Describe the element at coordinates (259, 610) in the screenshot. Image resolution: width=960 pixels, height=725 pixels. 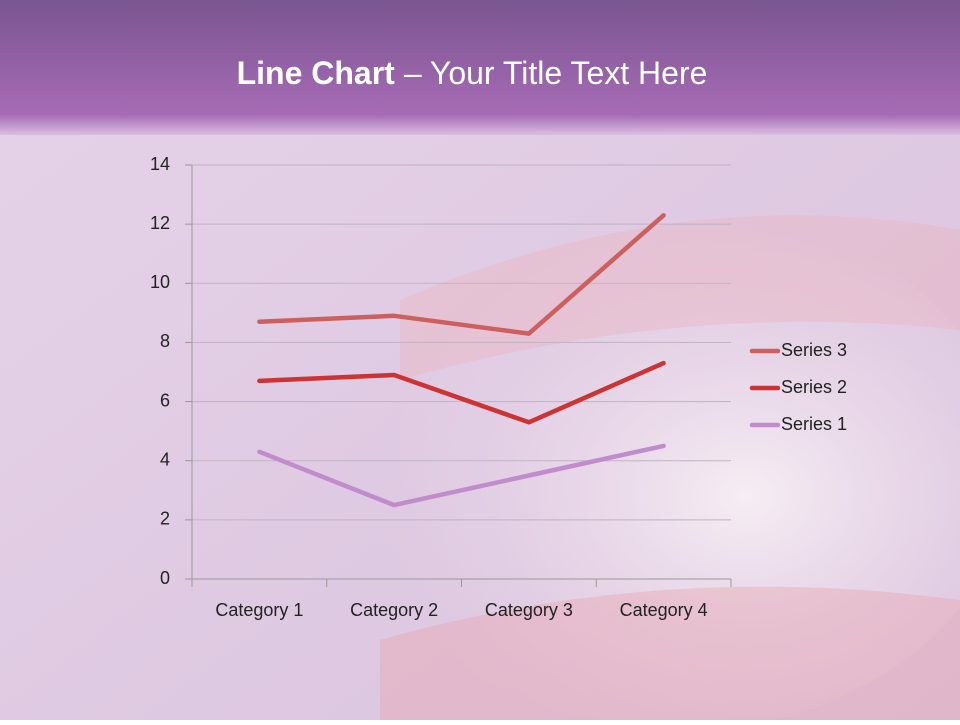
I see `x-tick-label: Category 1` at that location.